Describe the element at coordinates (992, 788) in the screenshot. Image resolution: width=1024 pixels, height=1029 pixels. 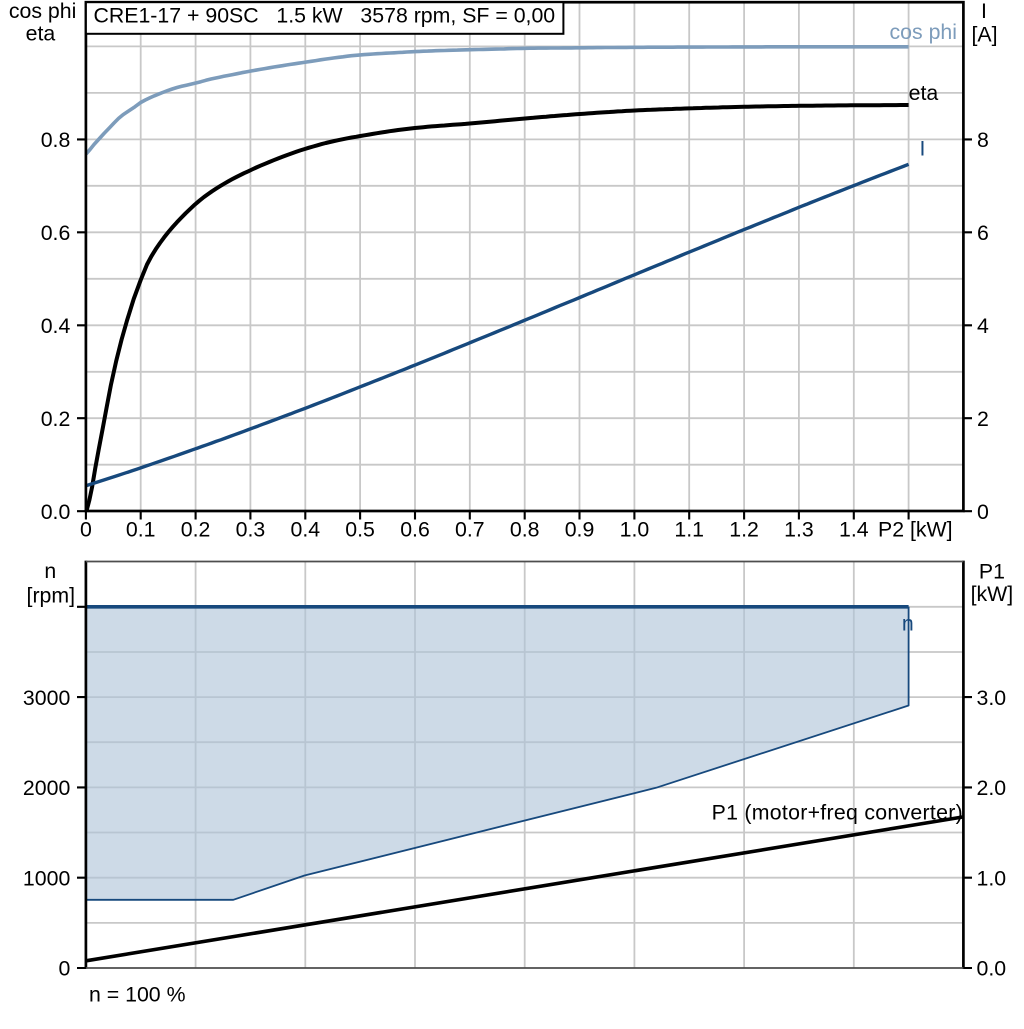
I see `svg-text: 2.0` at that location.